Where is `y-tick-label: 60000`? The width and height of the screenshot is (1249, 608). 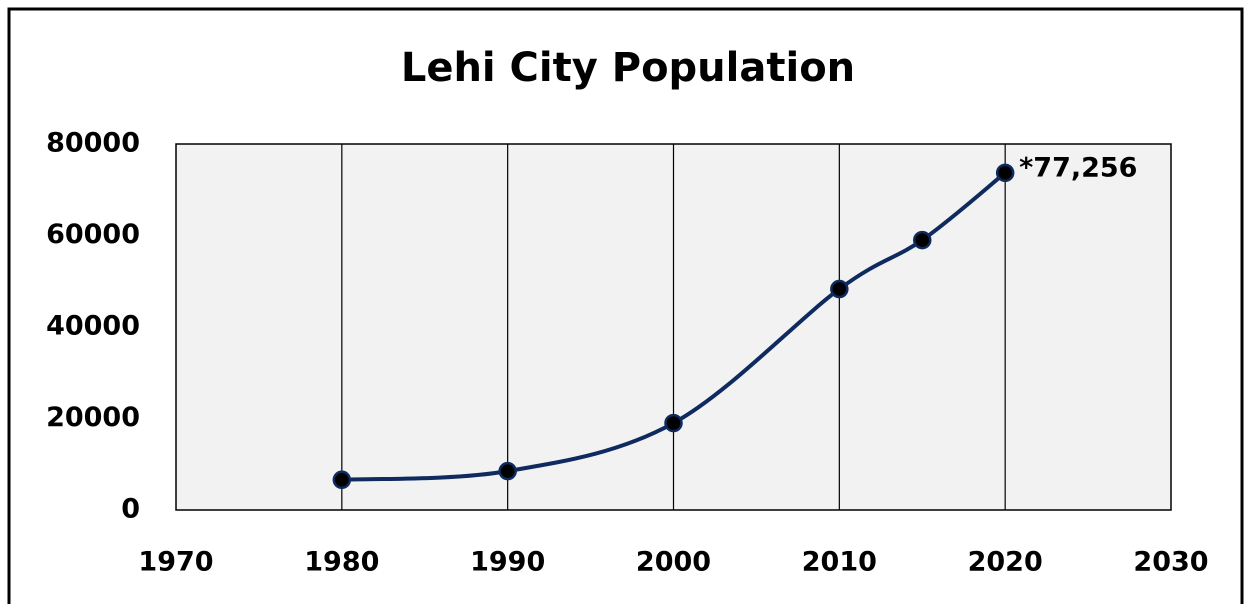
y-tick-label: 60000 is located at coordinates (93, 234).